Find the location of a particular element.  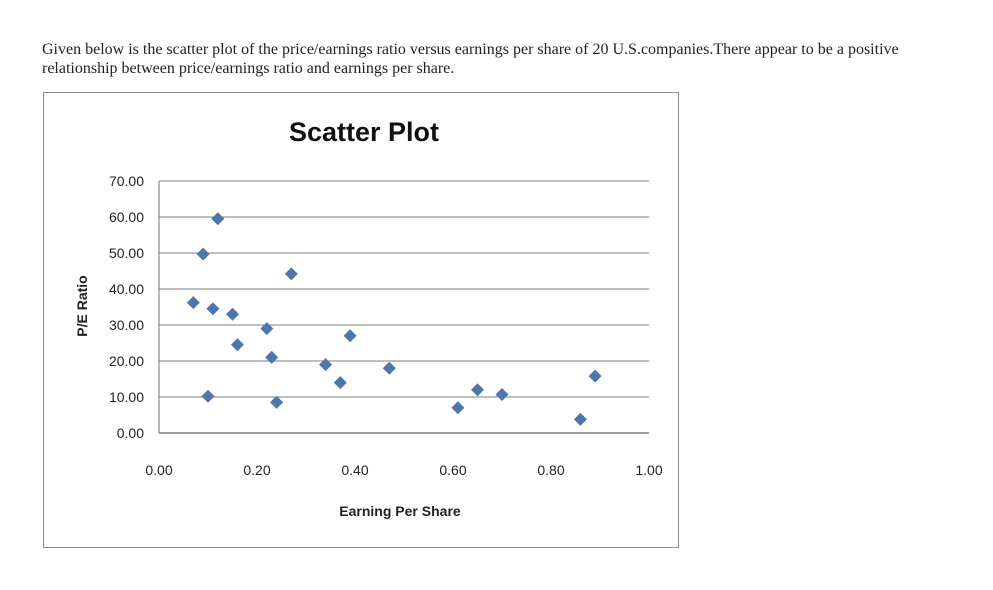

x-tick-labels: 0.00 0.20 0.40 0.60 0.80 1.00 is located at coordinates (403, 470).